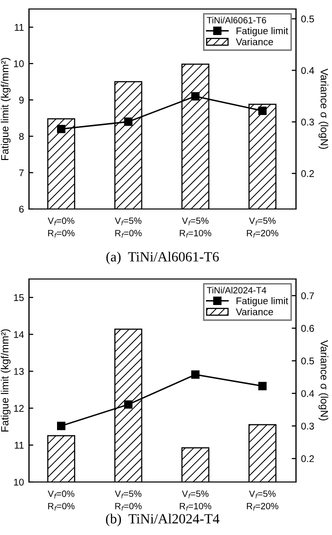  Describe the element at coordinates (236, 20) in the screenshot. I see `legend-title: TiNi/Al6061-T6` at that location.